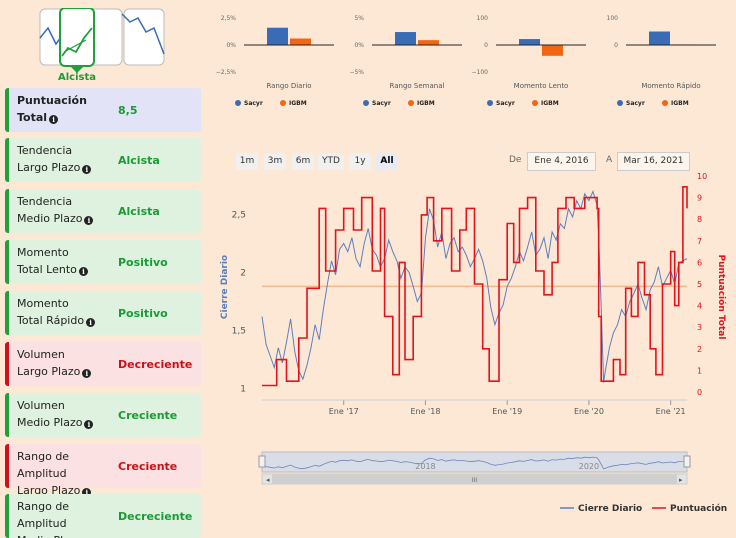  Describe the element at coordinates (103, 470) in the screenshot. I see `indicator-card: Rango de Amplitud Largo Plazo i Creciente` at that location.